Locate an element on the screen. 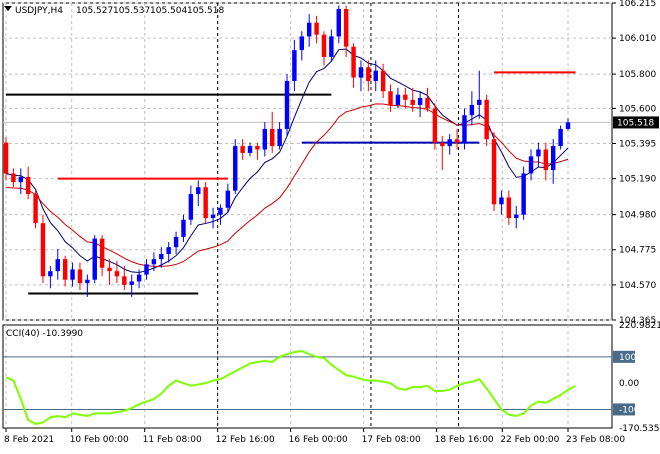 The height and width of the screenshot is (454, 660). ohlc-open: 105.527 is located at coordinates (94, 11).